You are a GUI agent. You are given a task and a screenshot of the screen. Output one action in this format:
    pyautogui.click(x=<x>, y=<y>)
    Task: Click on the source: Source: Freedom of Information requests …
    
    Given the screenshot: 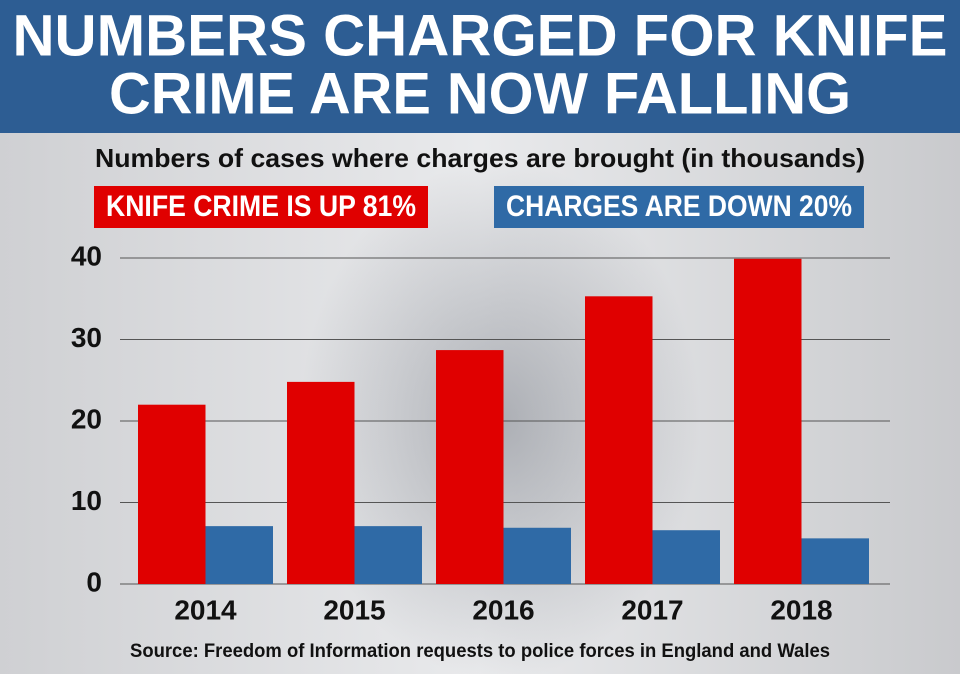 What is the action you would take?
    pyautogui.click(x=480, y=651)
    